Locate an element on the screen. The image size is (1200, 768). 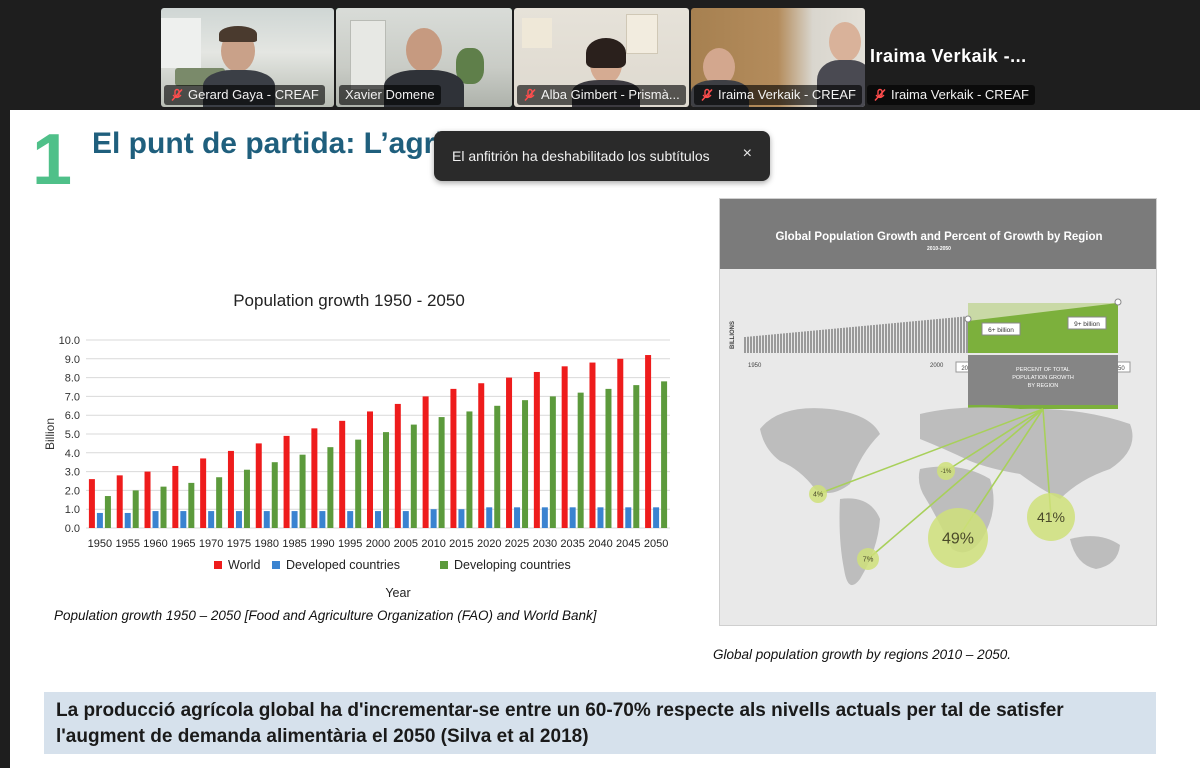
participant-name: Gerard Gaya - CREAF is located at coordinates (244, 95).